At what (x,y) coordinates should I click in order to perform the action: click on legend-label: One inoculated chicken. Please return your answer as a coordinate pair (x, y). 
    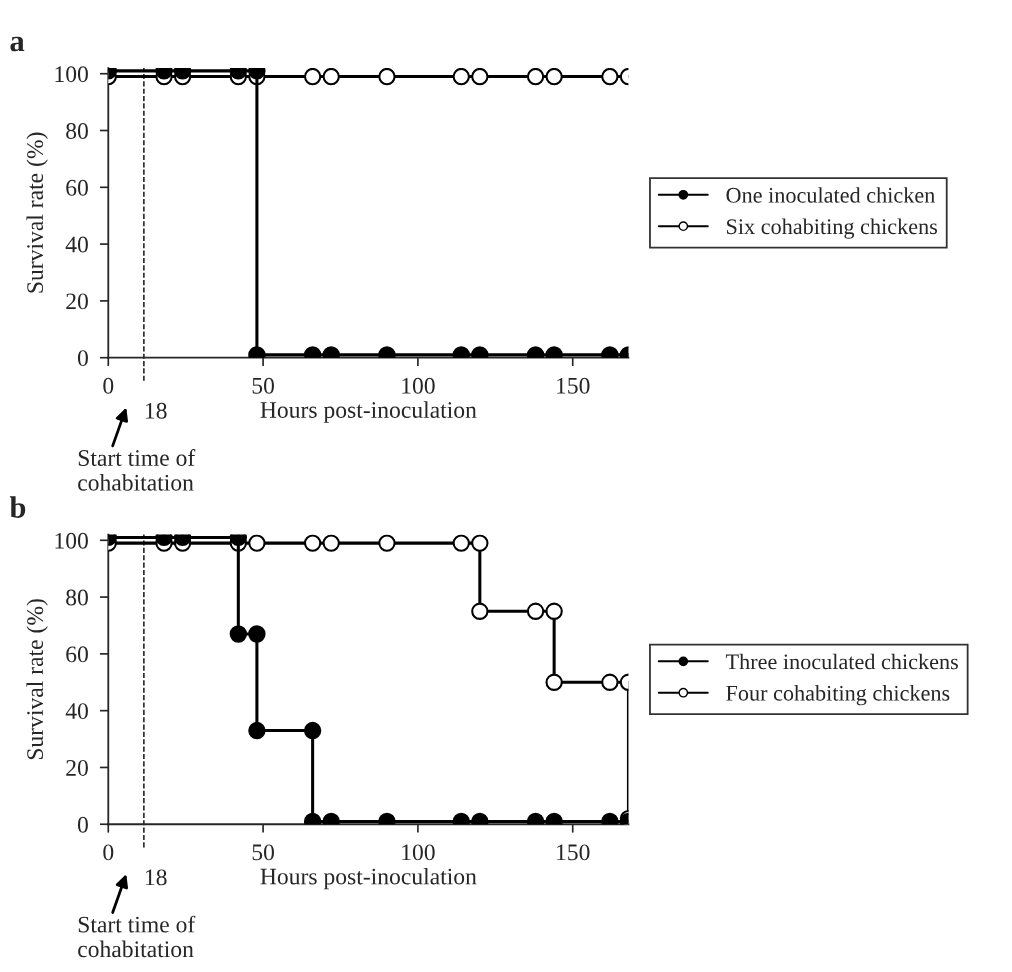
    Looking at the image, I should click on (830, 195).